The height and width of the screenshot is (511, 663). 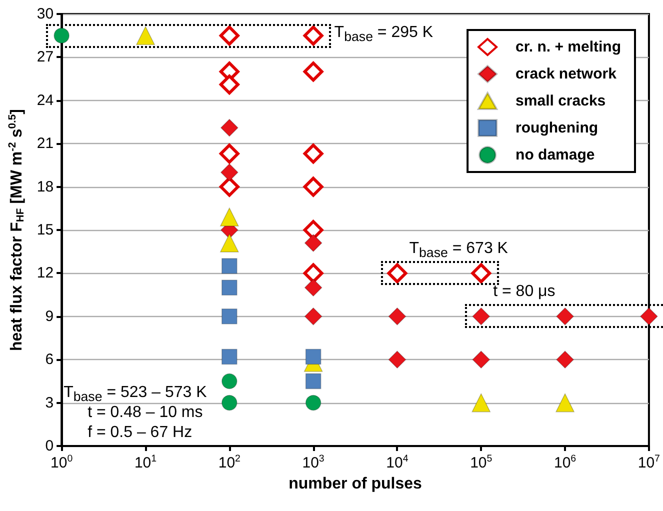 What do you see at coordinates (17, 230) in the screenshot?
I see `y-axis-title: heat flux factor FHF [MW m-2 s0.5]` at bounding box center [17, 230].